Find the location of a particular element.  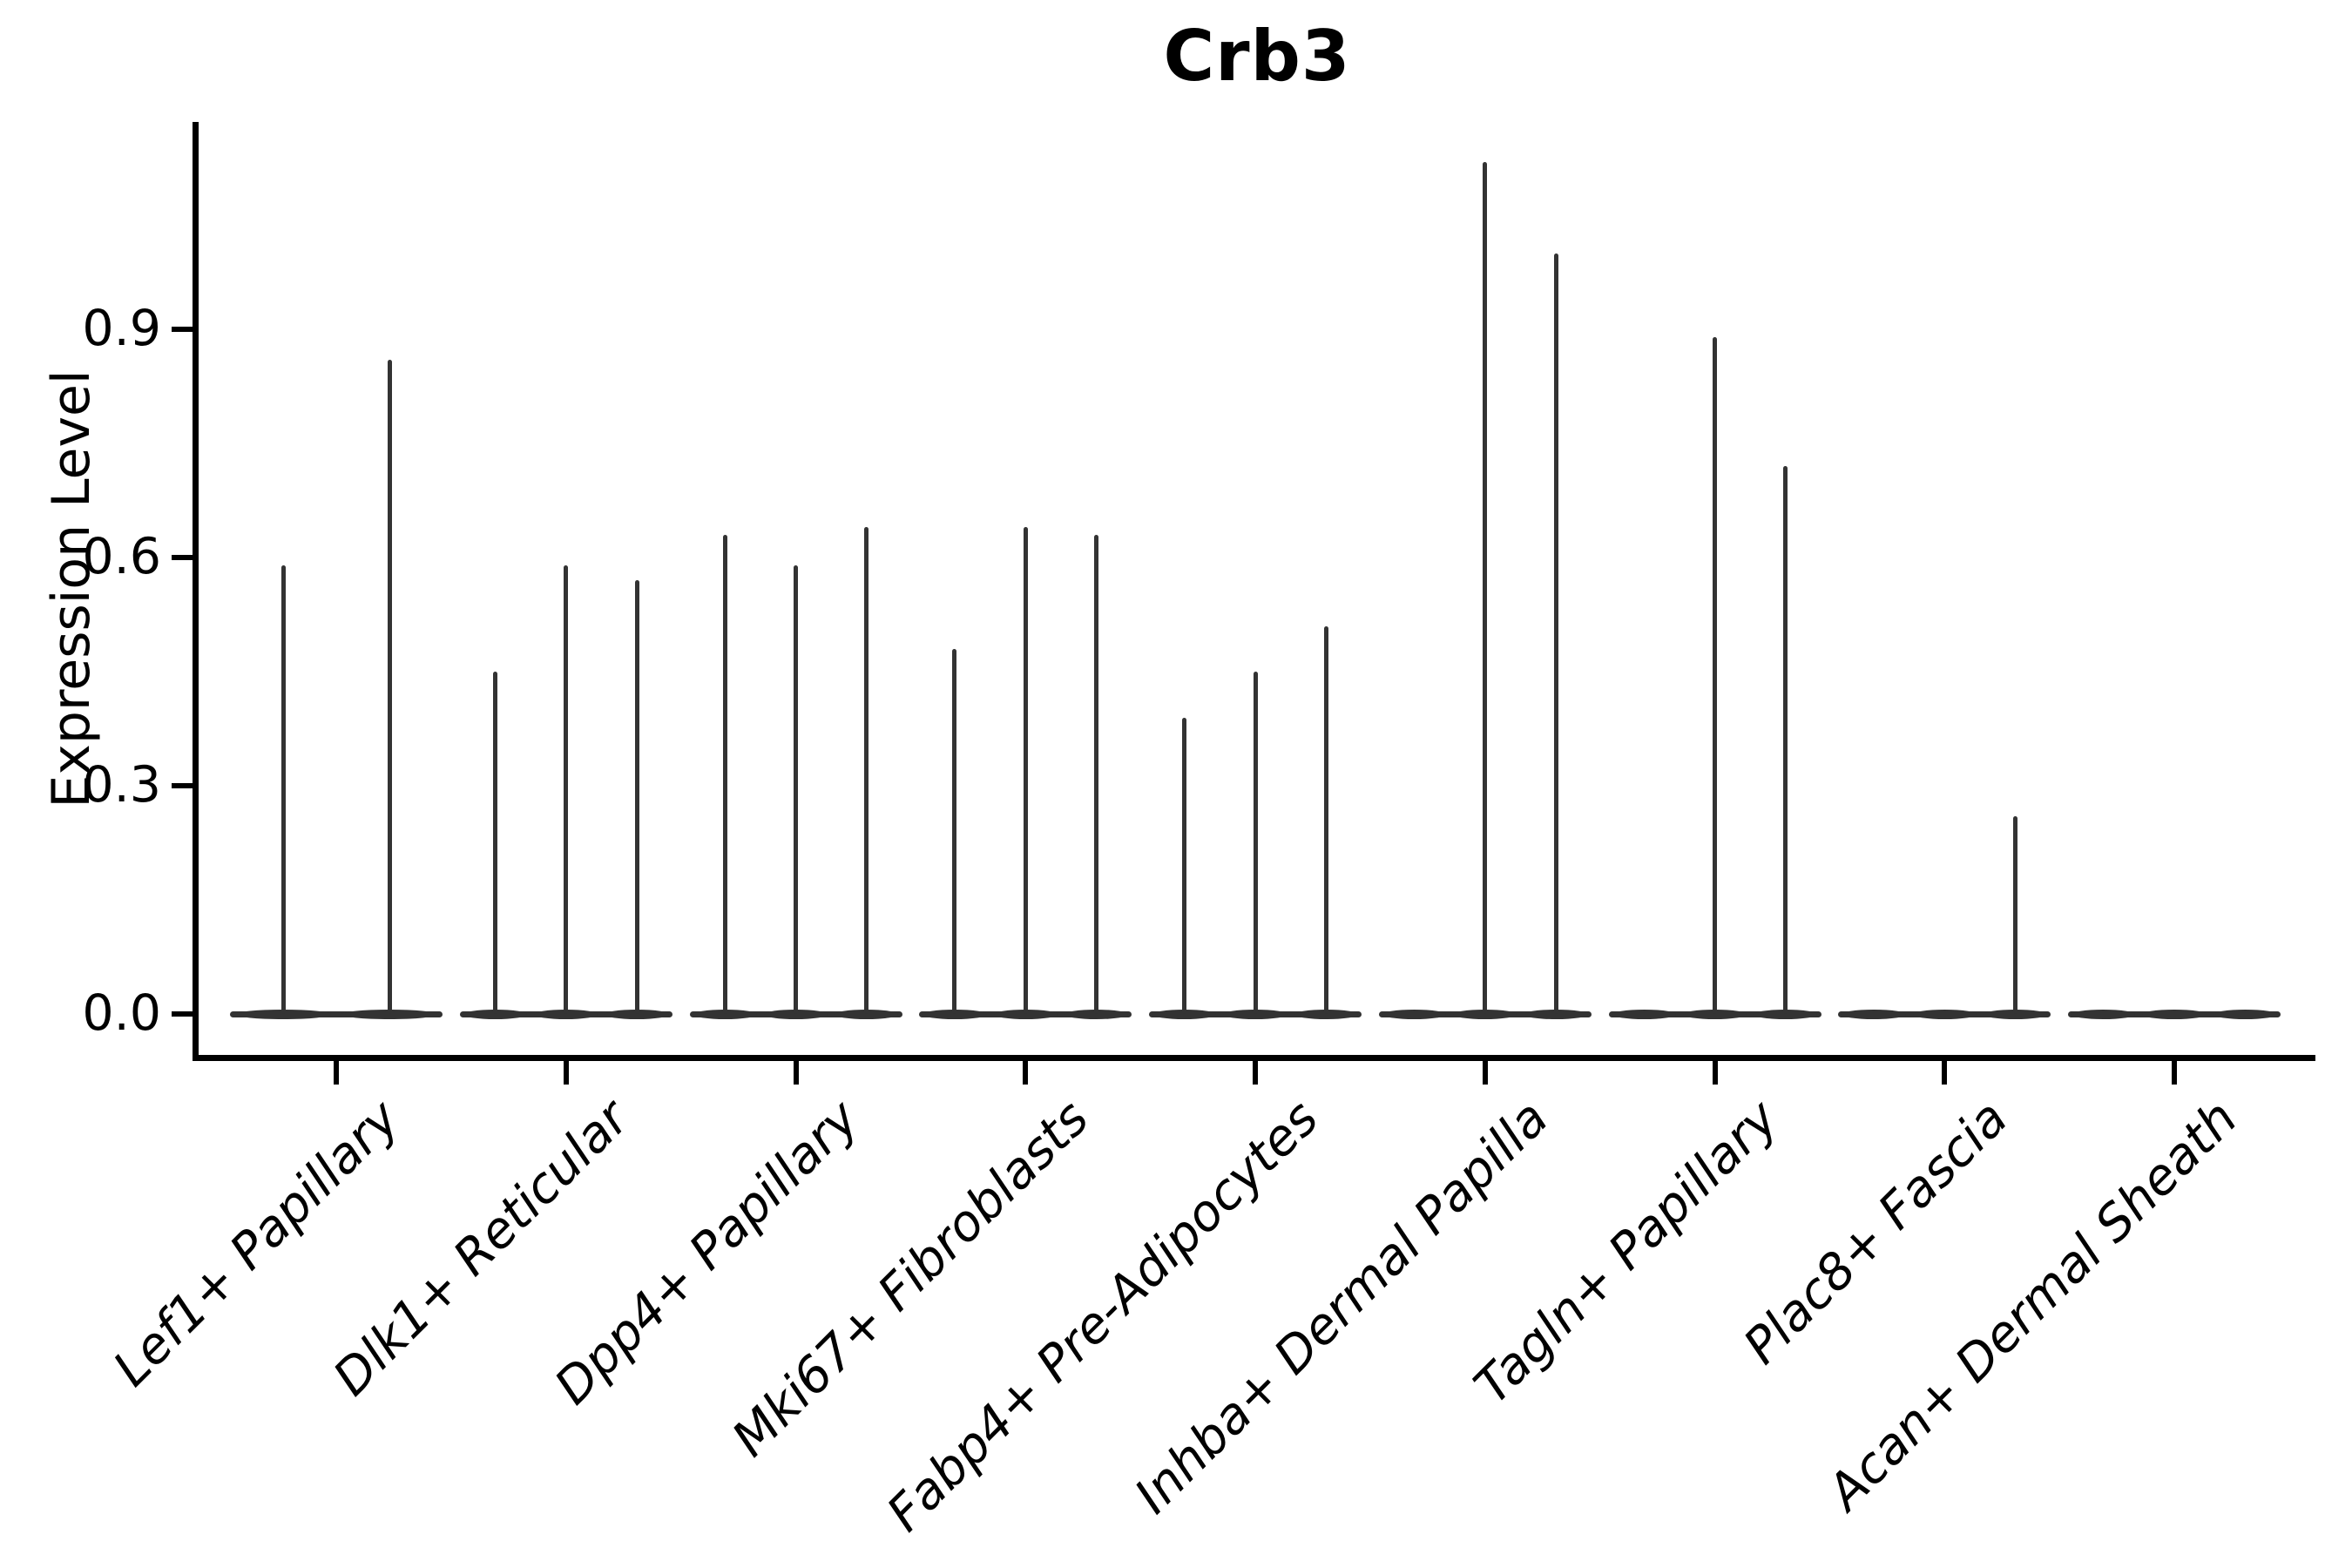

y-axis-spine is located at coordinates (196, 591).